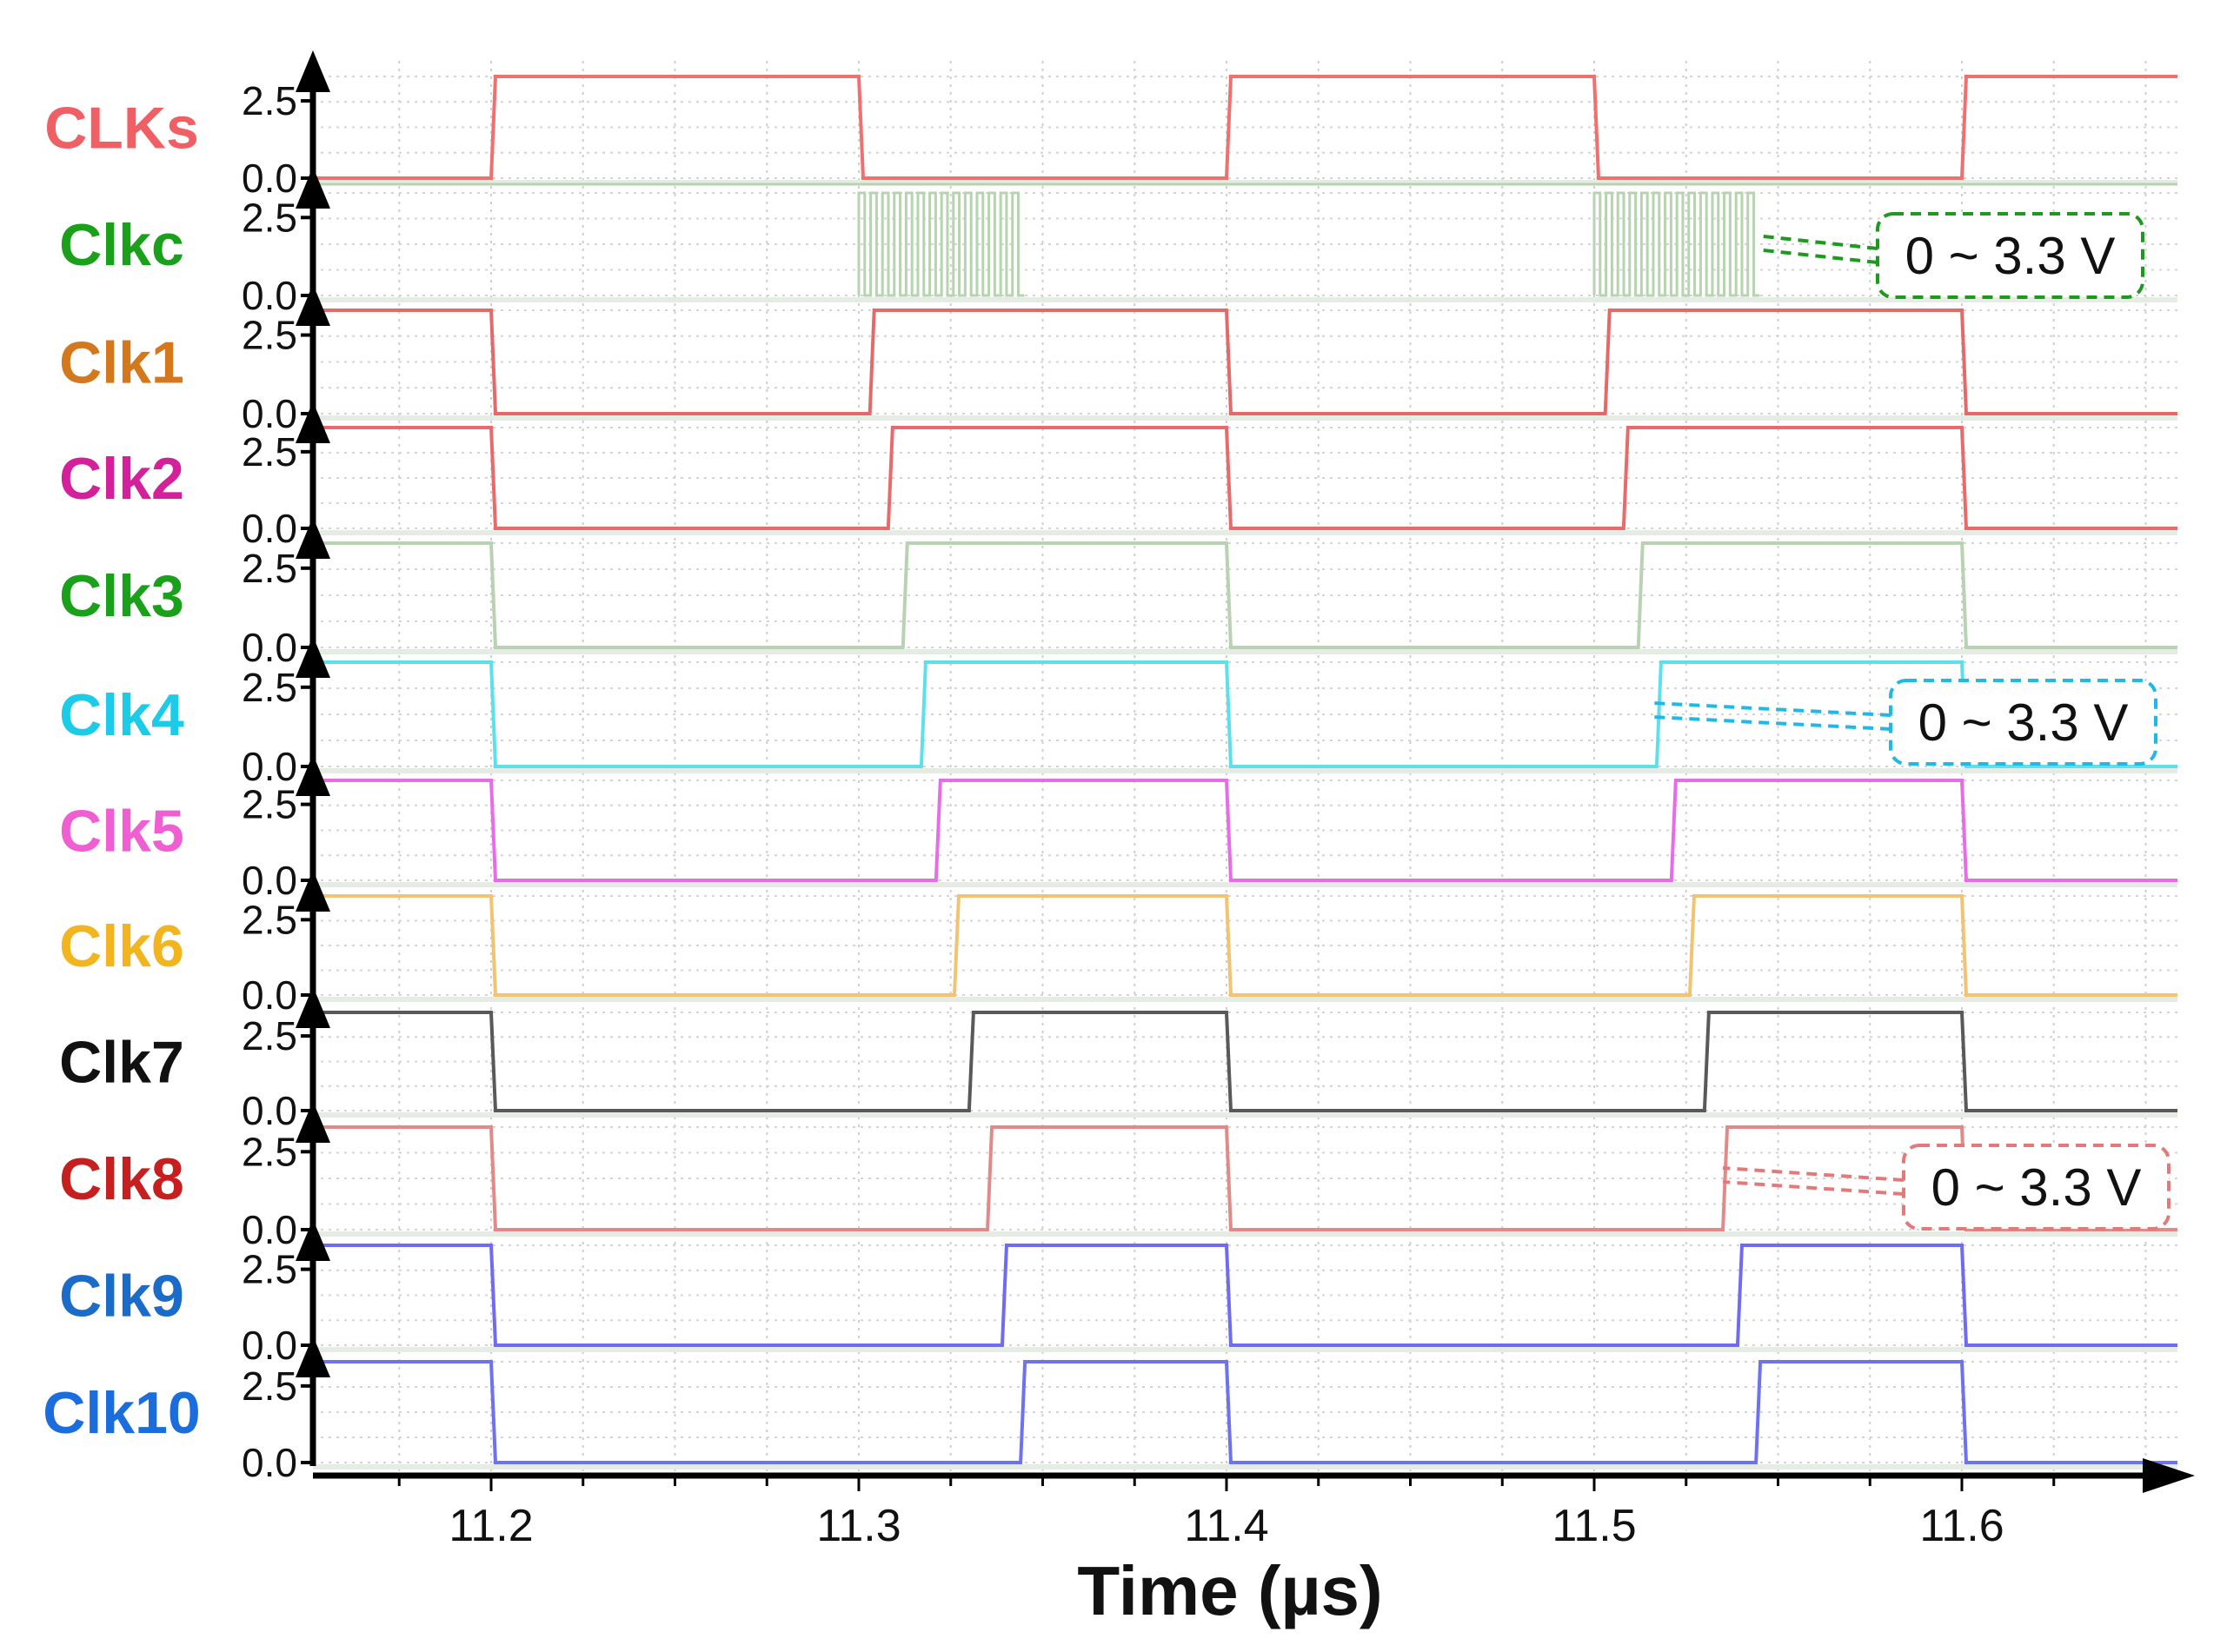  What do you see at coordinates (1961, 1526) in the screenshot?
I see `x-tick-label: 11.6` at bounding box center [1961, 1526].